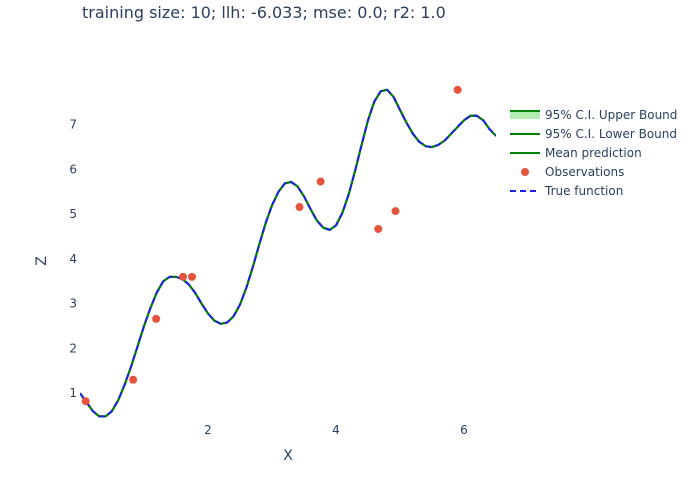  What do you see at coordinates (525, 115) in the screenshot?
I see `legend-swatch-band` at bounding box center [525, 115].